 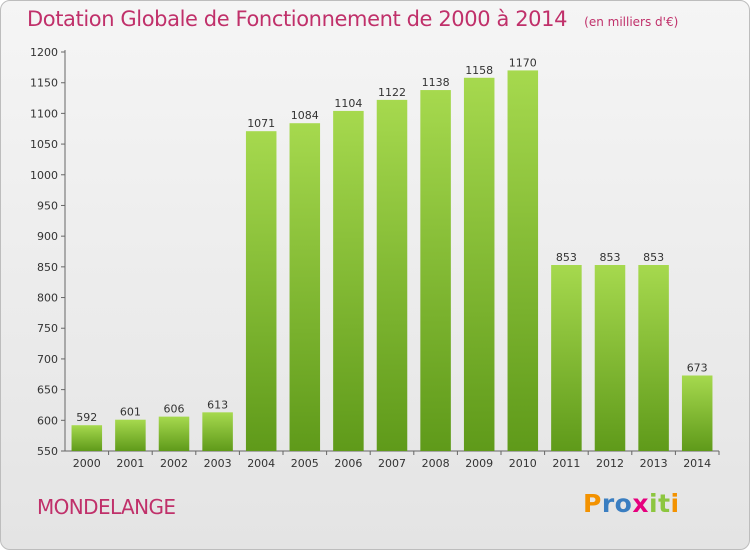 What do you see at coordinates (44, 83) in the screenshot?
I see `y-tick-label: 1150` at bounding box center [44, 83].